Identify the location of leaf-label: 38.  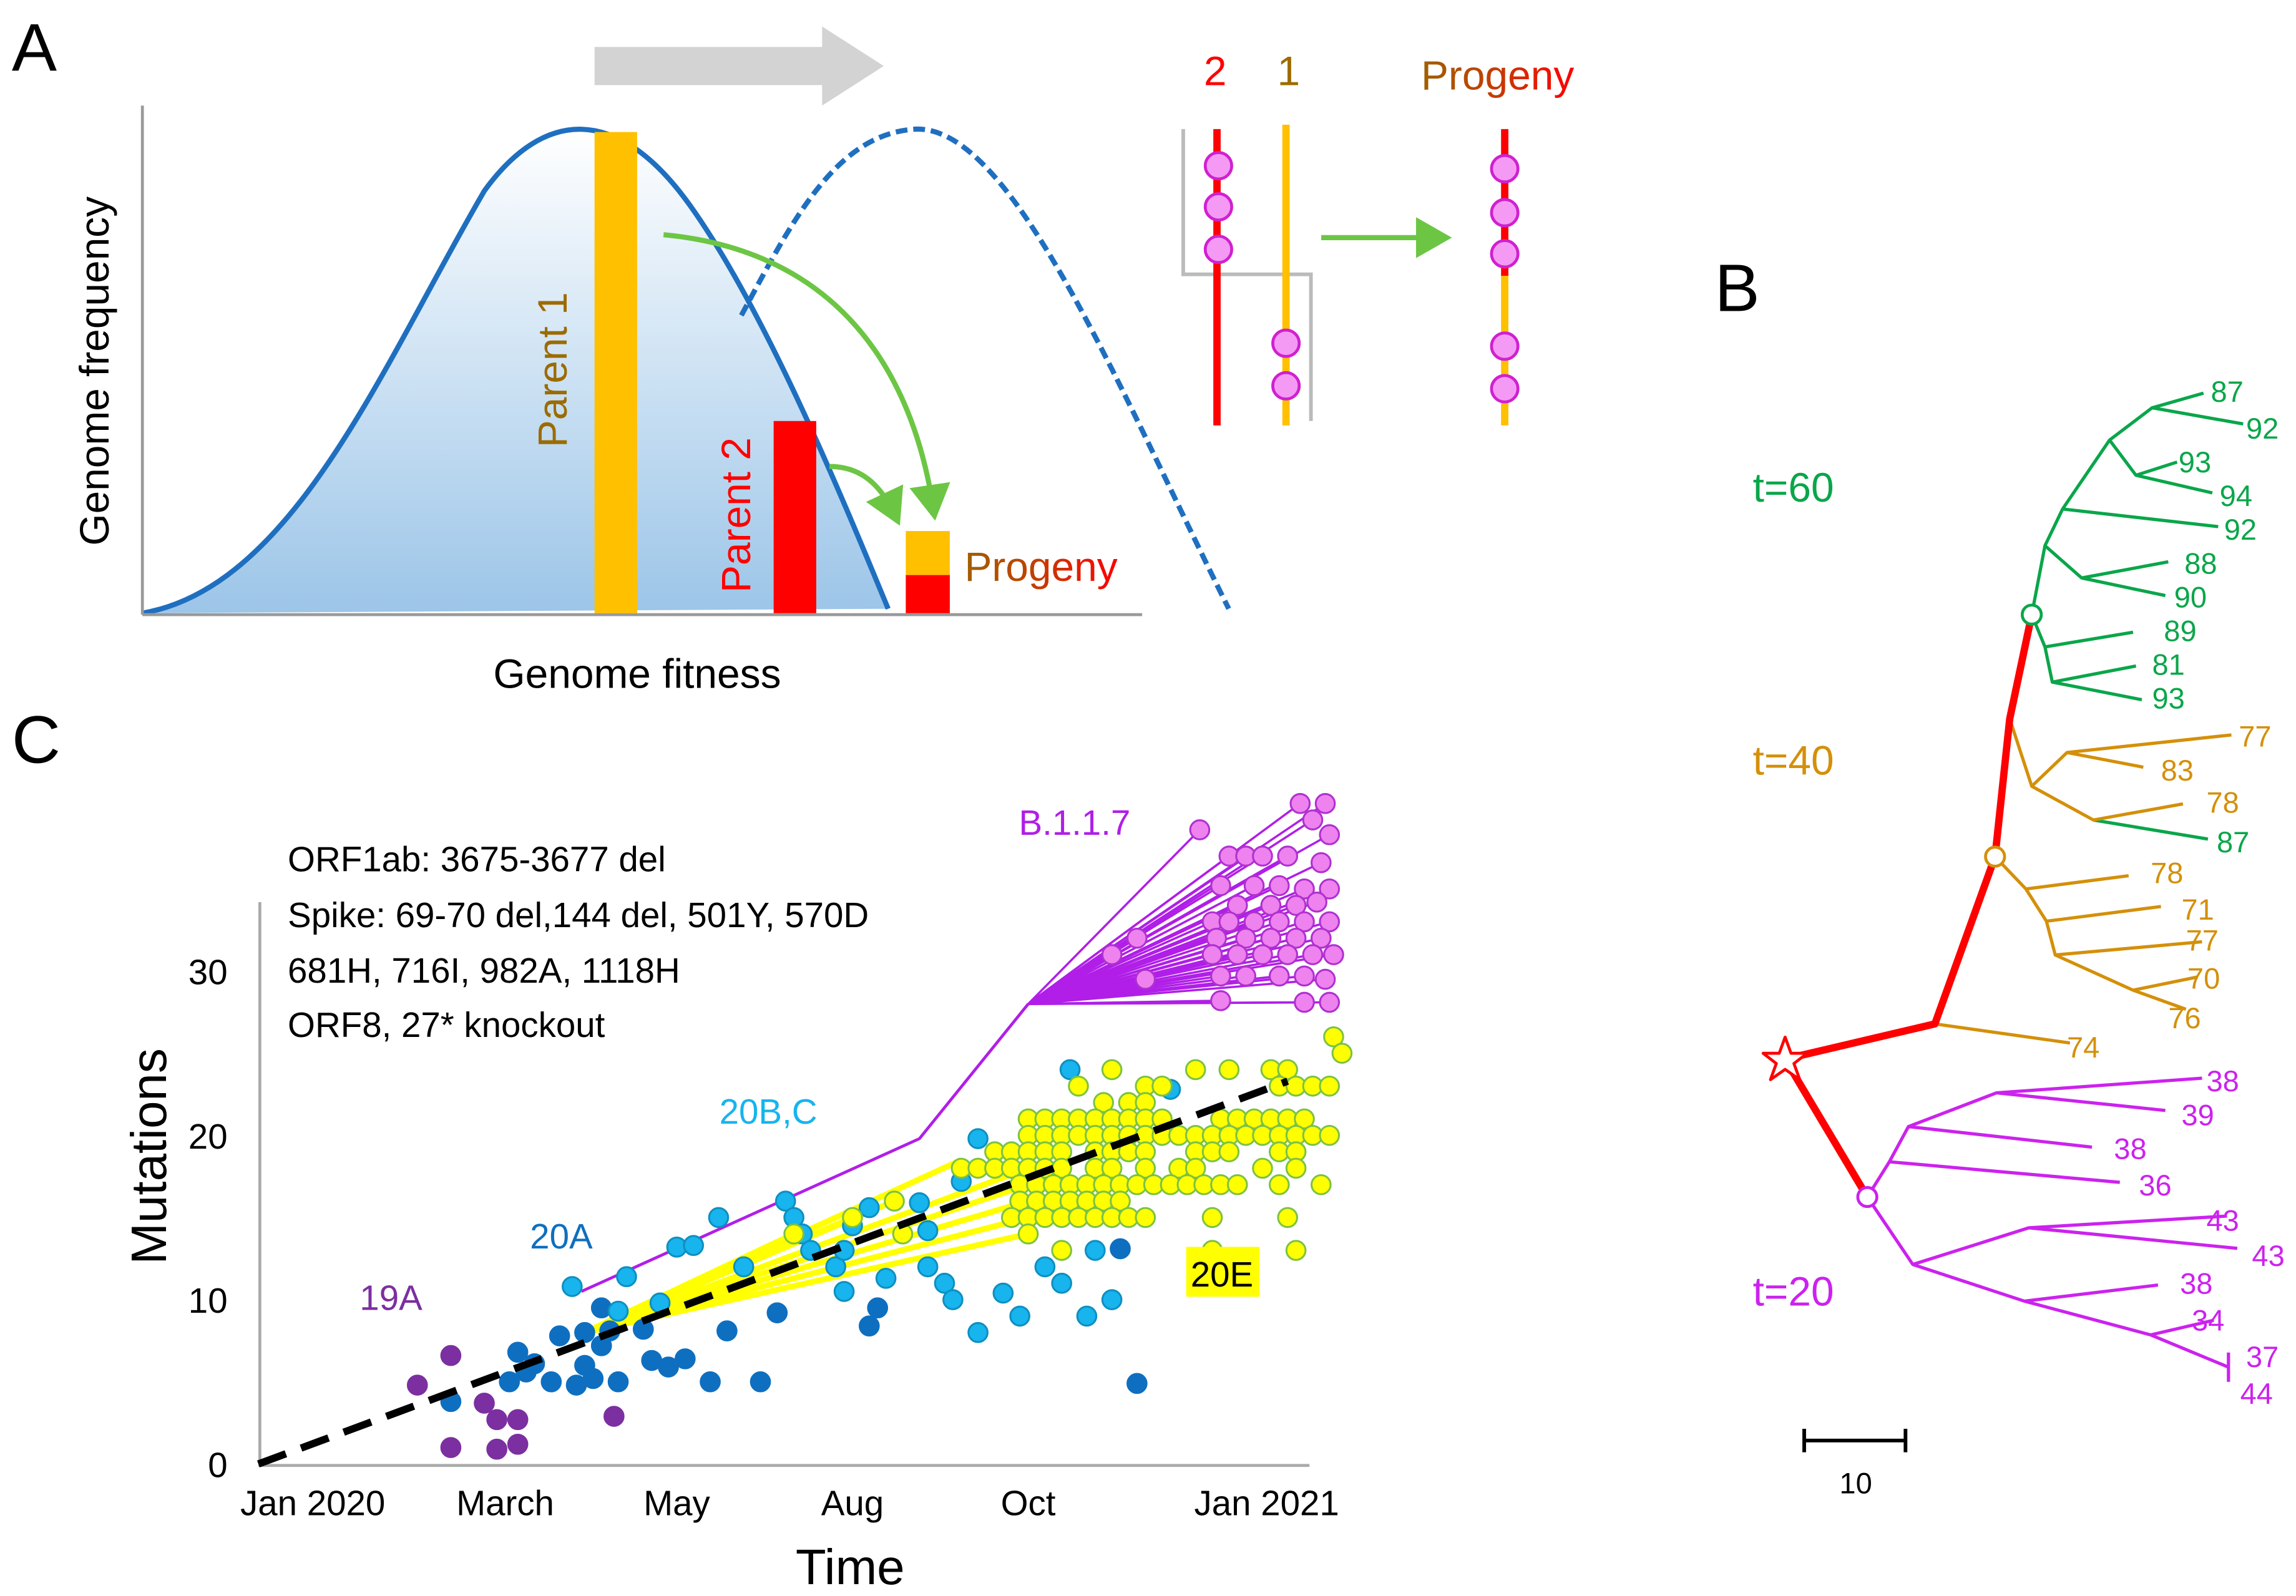
(2223, 1080).